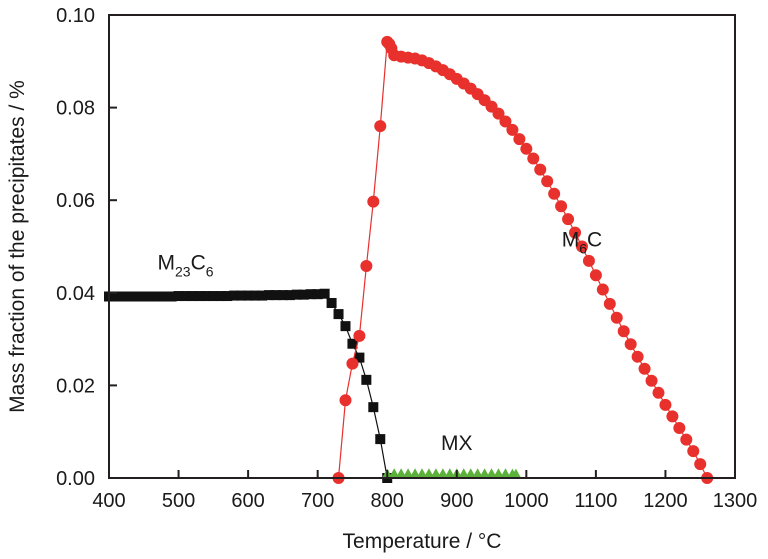  Describe the element at coordinates (108, 501) in the screenshot. I see `x-tick-label: 400` at that location.